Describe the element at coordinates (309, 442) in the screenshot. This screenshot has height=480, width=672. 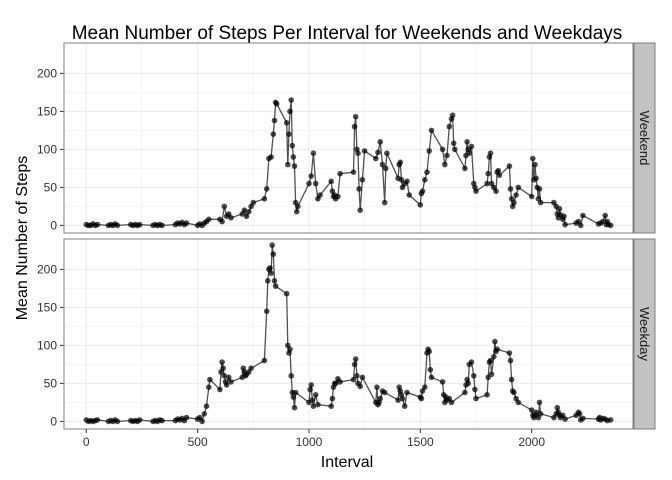
I see `x-tick-label: 1000` at that location.